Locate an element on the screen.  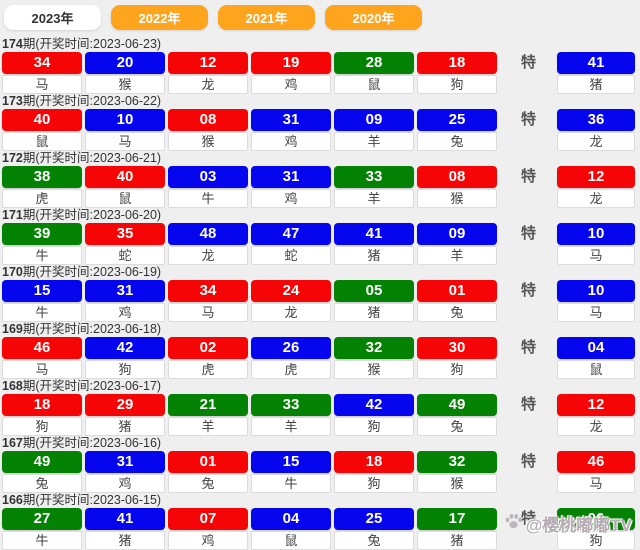
number-cell: 01 兔 is located at coordinates (208, 472).